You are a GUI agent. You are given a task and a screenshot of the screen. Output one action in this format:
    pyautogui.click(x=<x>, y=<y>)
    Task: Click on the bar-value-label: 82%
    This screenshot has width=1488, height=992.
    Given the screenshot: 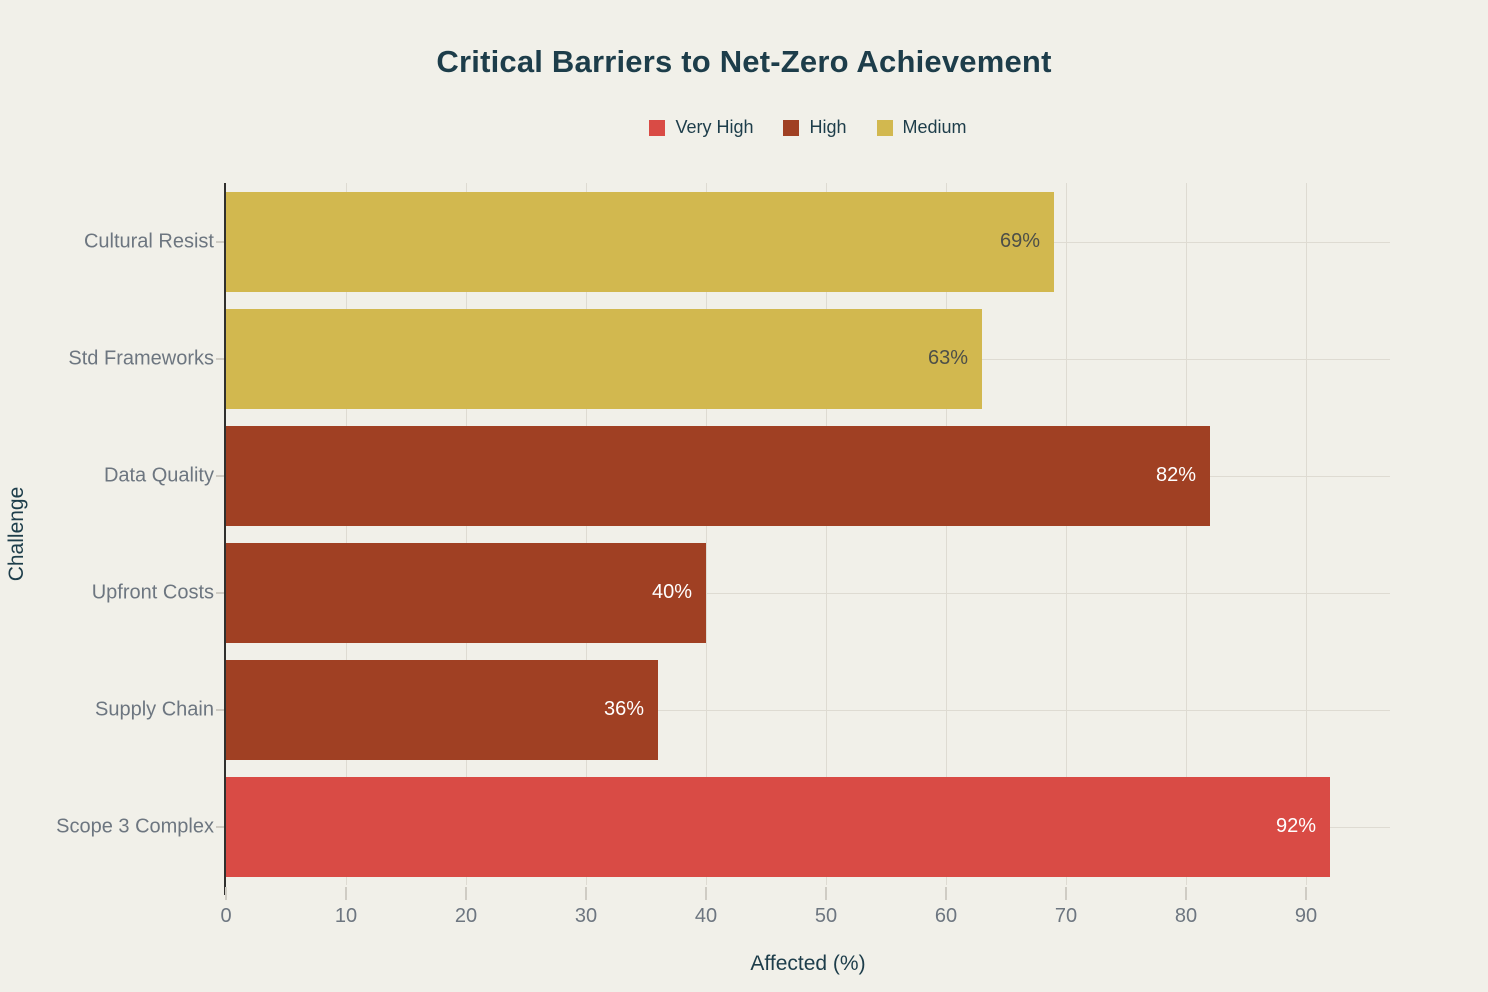 What is the action you would take?
    pyautogui.click(x=1175, y=475)
    